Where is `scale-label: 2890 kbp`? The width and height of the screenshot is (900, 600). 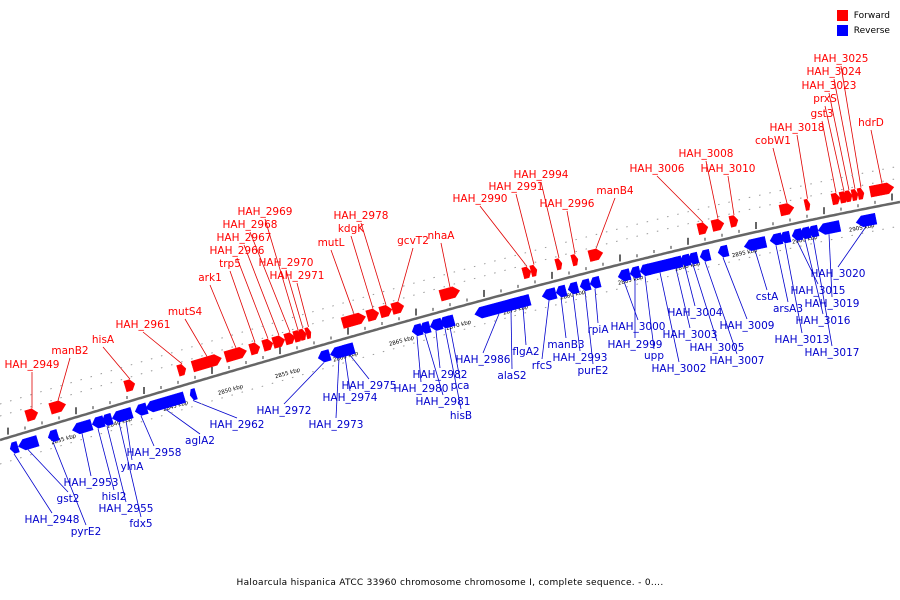 scale-label: 2890 kbp is located at coordinates (687, 267).